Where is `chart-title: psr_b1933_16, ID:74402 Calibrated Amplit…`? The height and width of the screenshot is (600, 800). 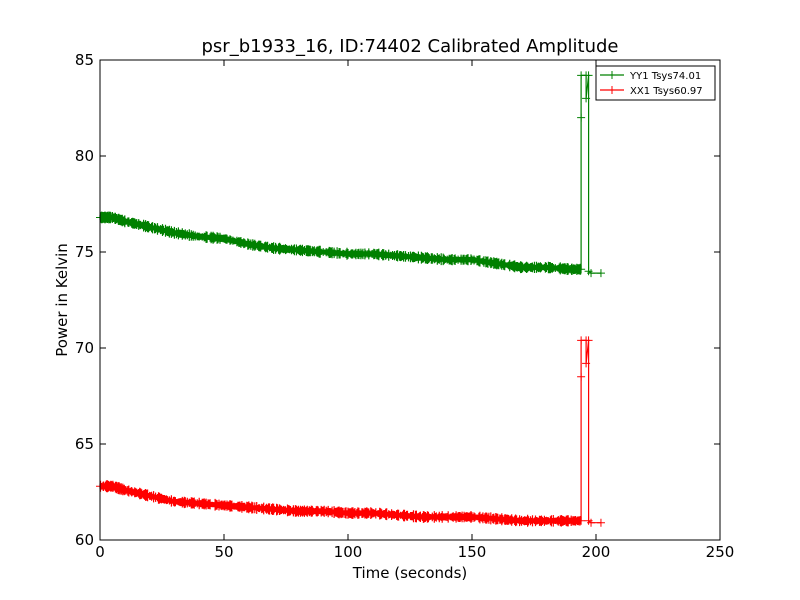
chart-title: psr_b1933_16, ID:74402 Calibrated Amplit… is located at coordinates (410, 46).